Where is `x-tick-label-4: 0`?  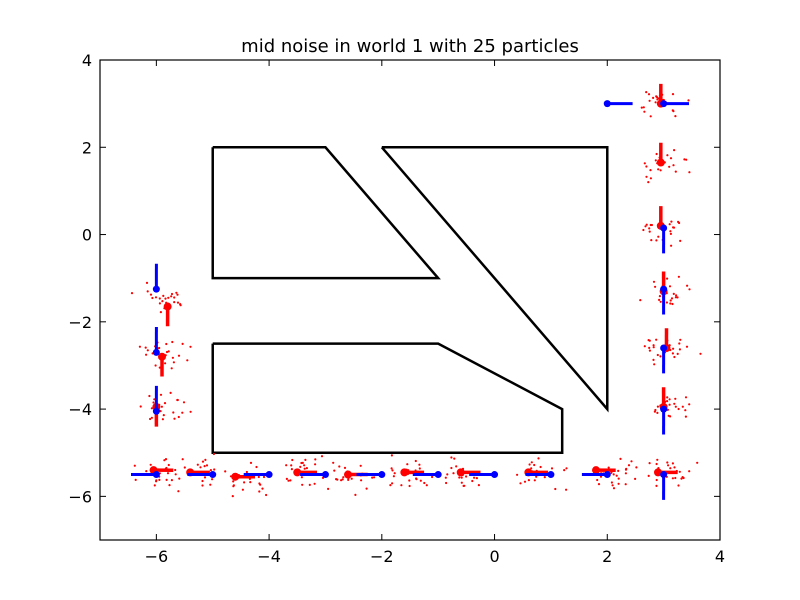
x-tick-label-4: 0 is located at coordinates (494, 556).